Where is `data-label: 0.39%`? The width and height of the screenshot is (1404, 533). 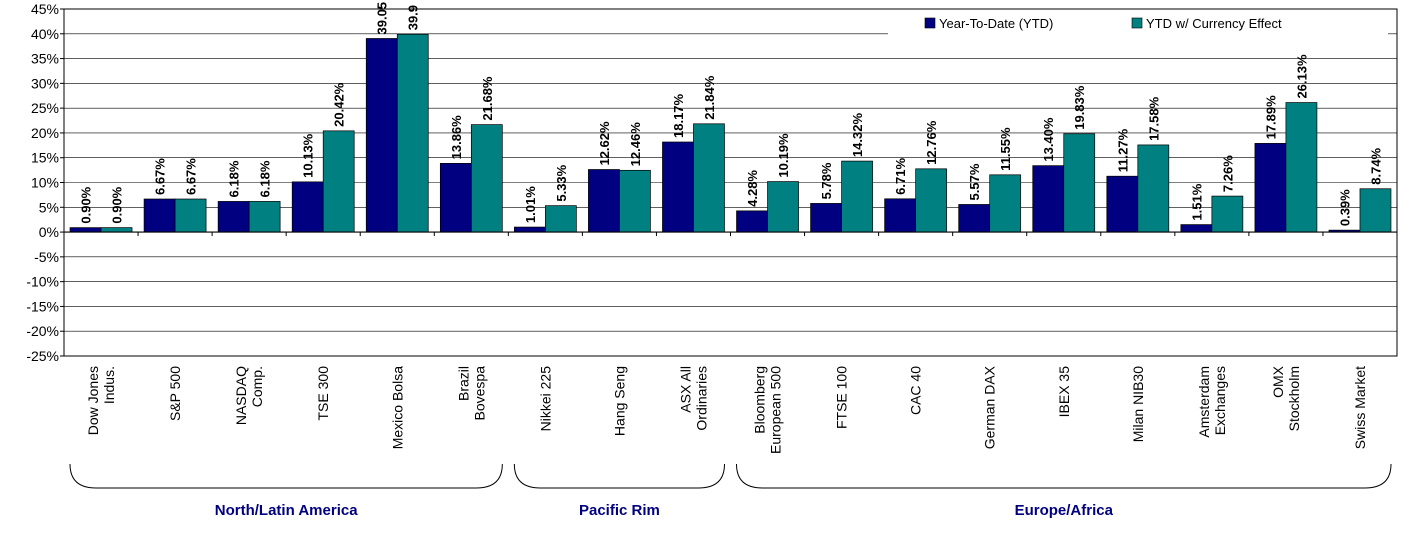 data-label: 0.39% is located at coordinates (1344, 207).